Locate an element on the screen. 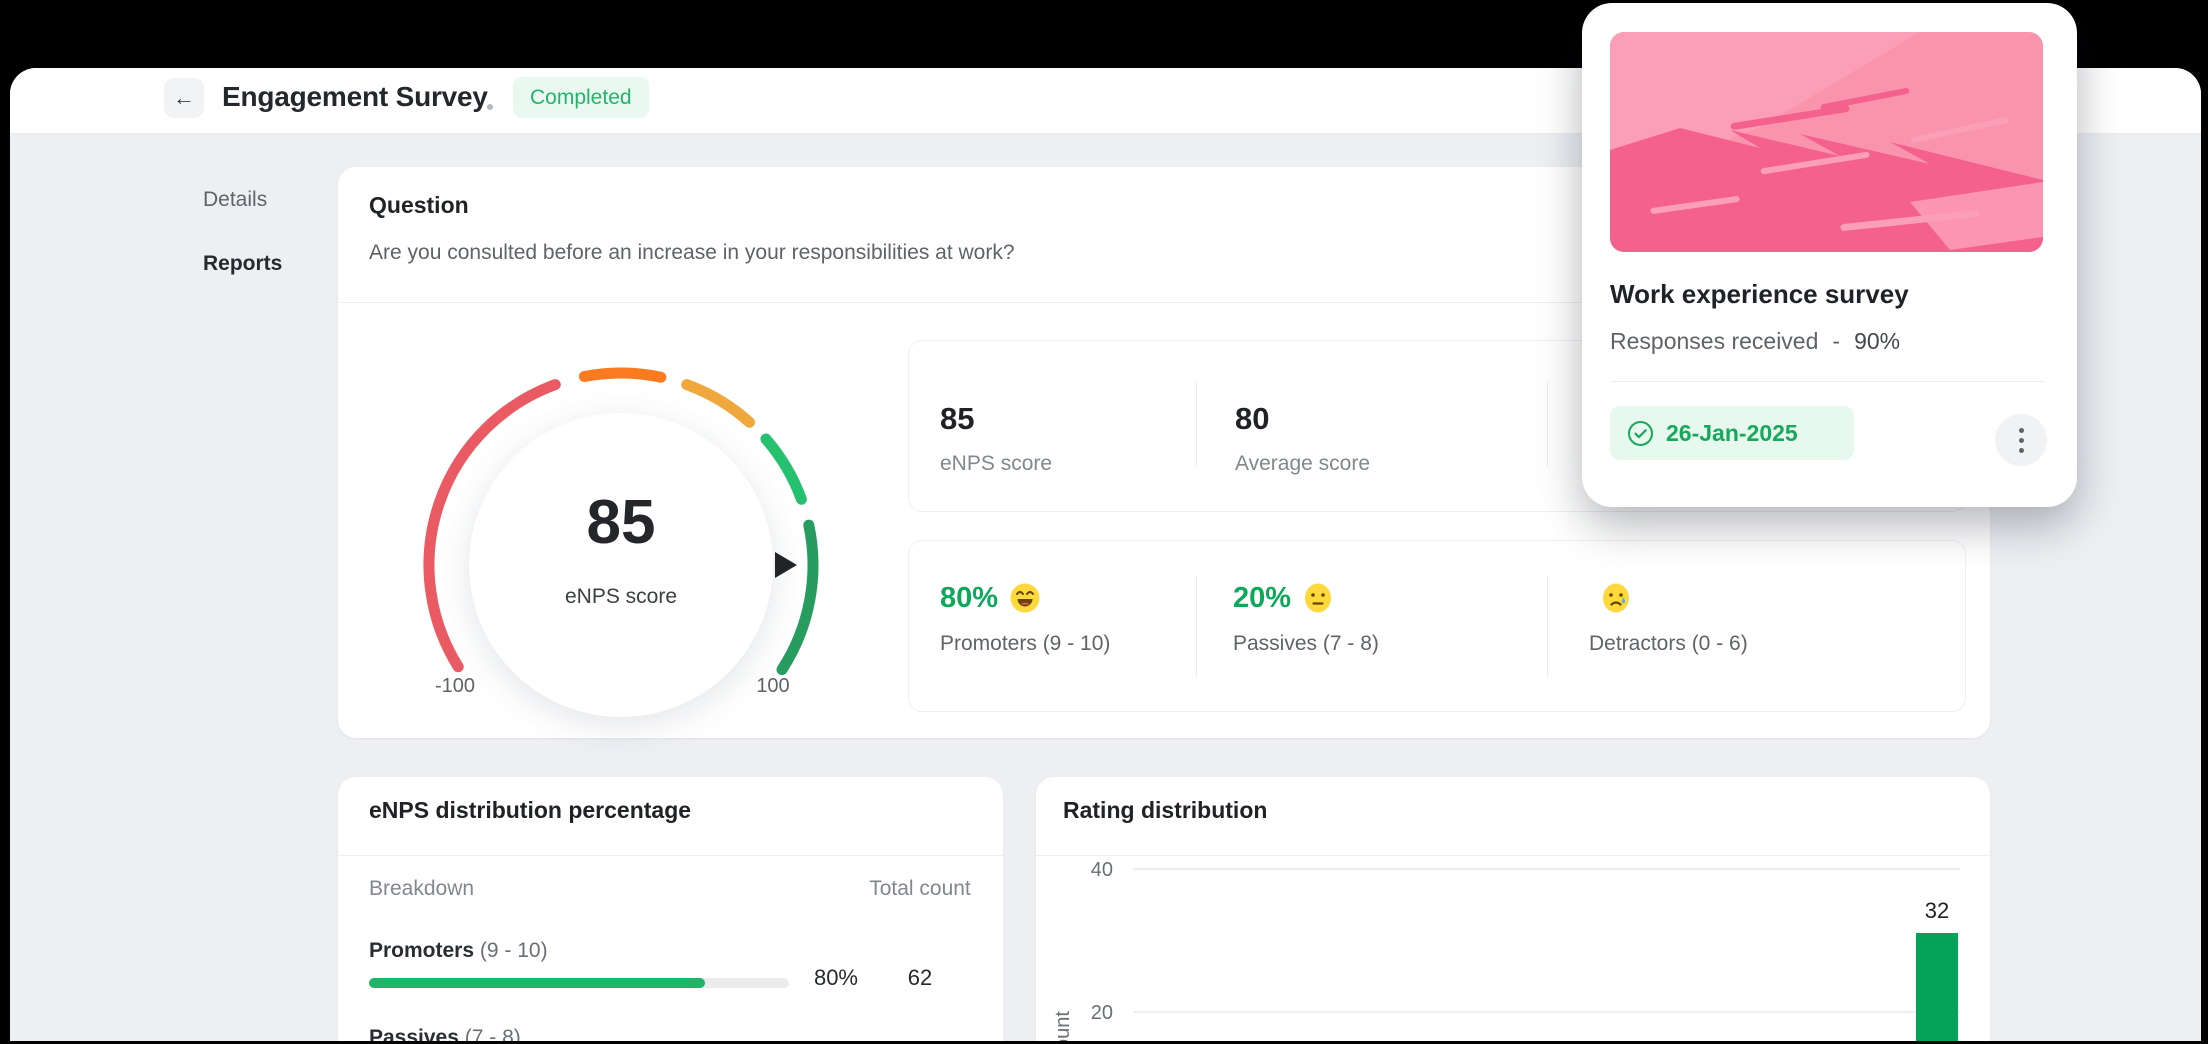  gauge-max-label: 100 is located at coordinates (773, 686).